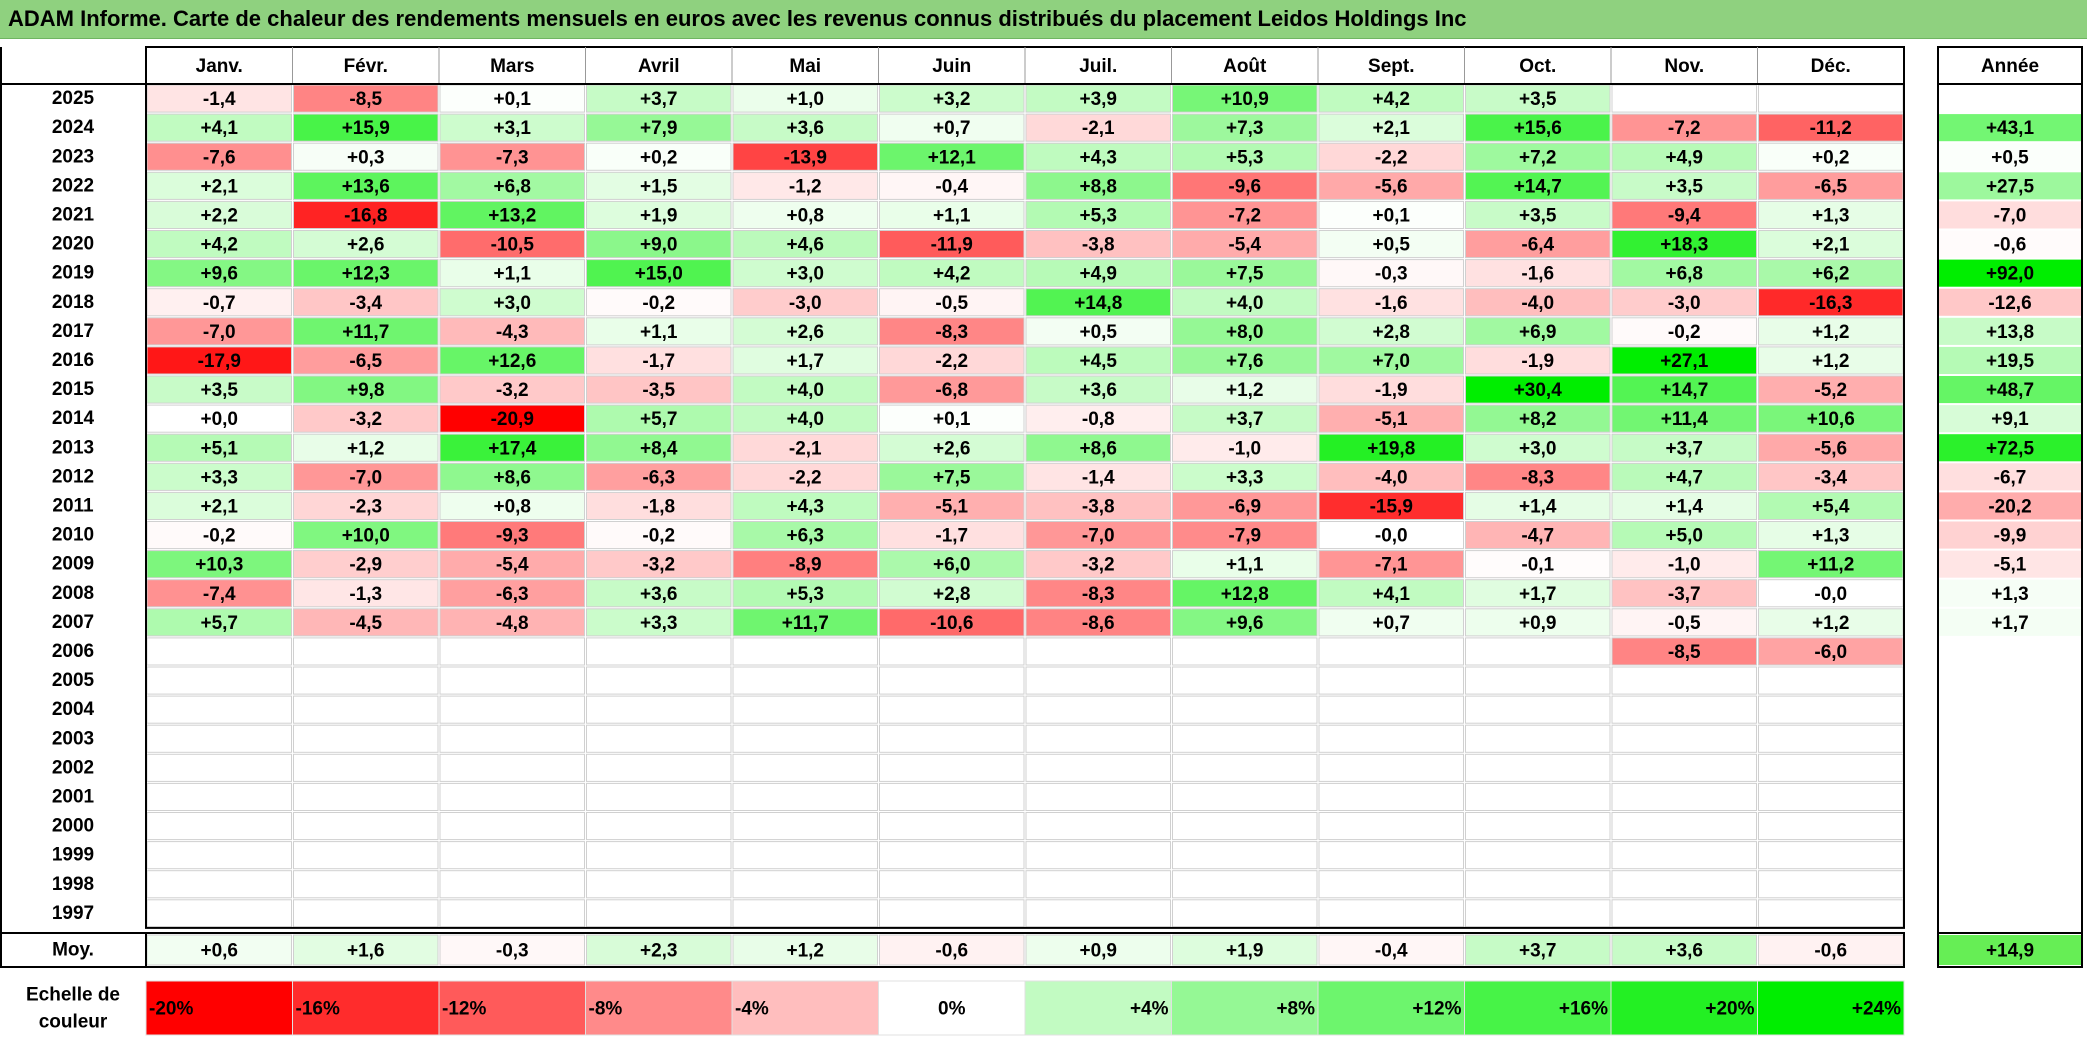 The width and height of the screenshot is (2087, 1037). Describe the element at coordinates (318, 1009) in the screenshot. I see `scale-step-label: -16%` at that location.